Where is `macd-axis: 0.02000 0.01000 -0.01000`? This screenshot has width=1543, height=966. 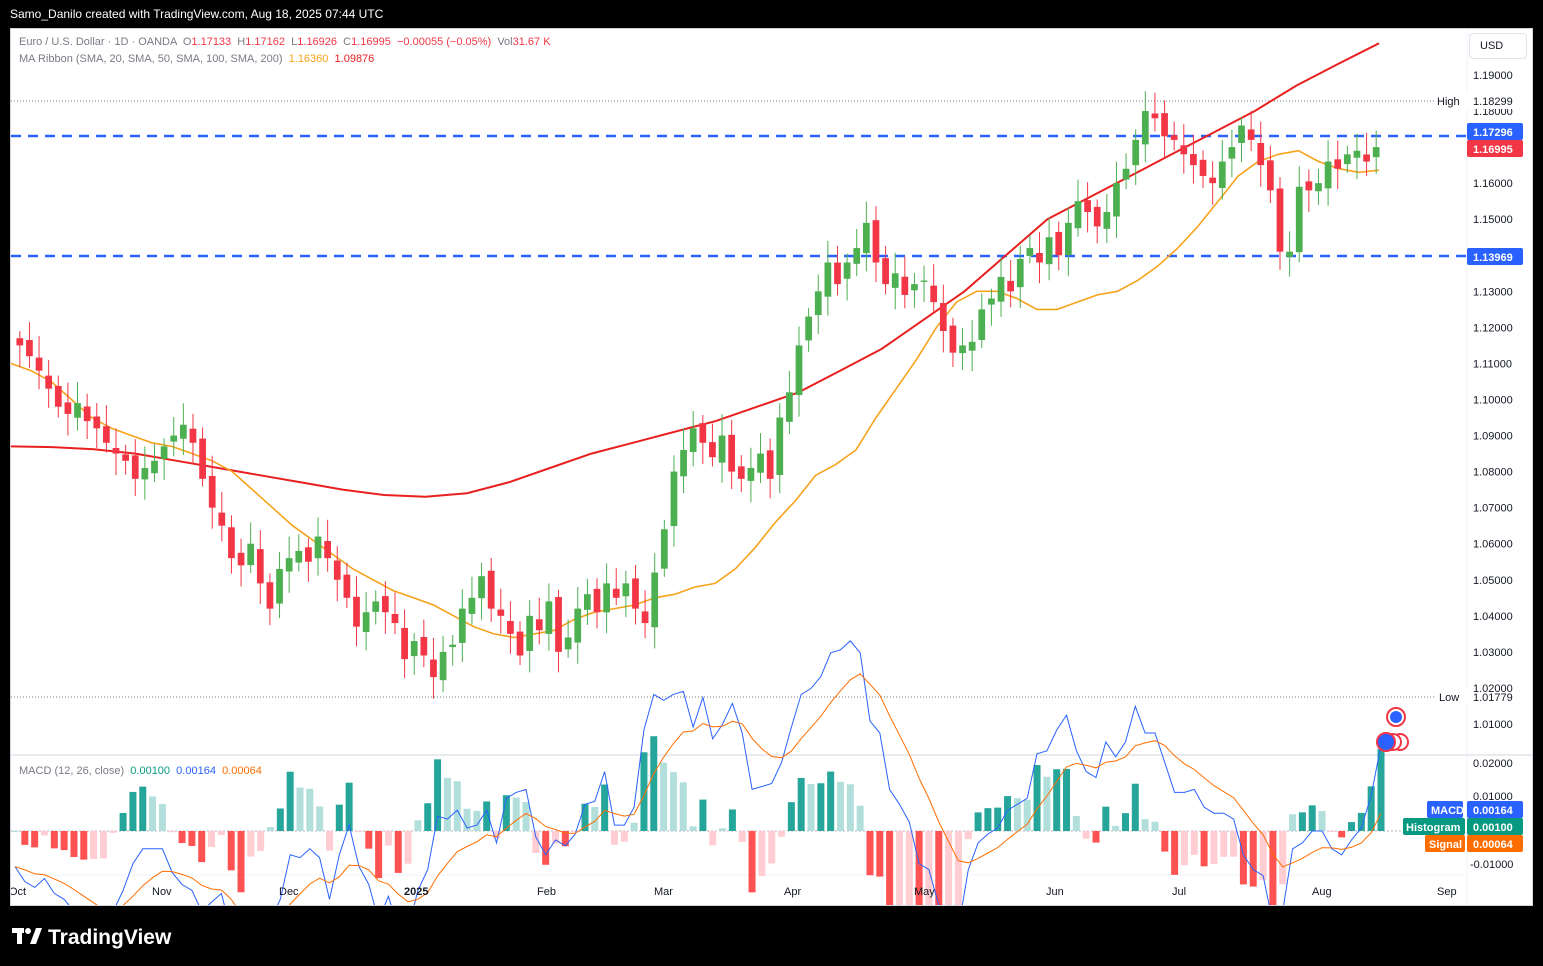 macd-axis: 0.02000 0.01000 -0.01000 is located at coordinates (1491, 814).